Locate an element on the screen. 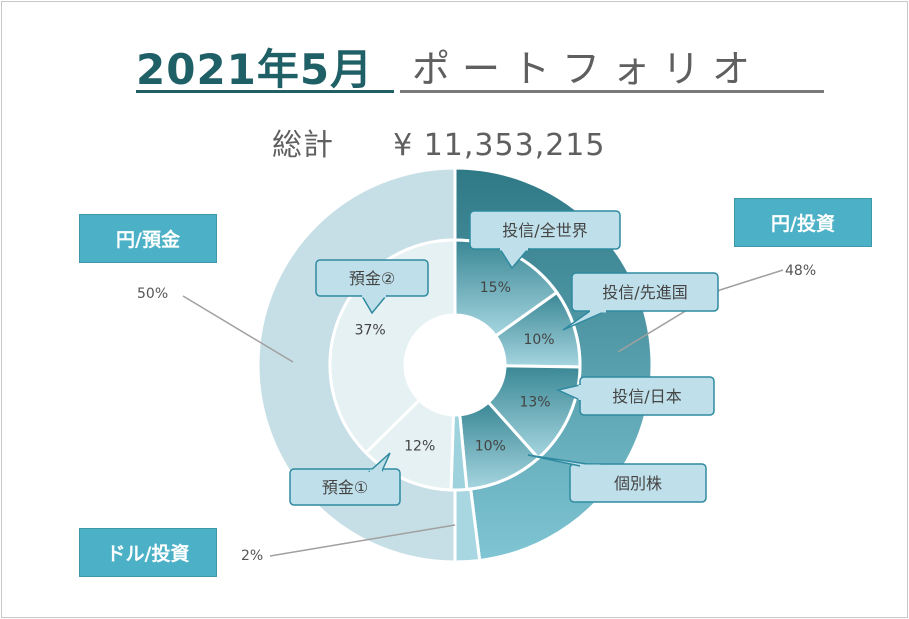  title-portfolio: ポートフォリオ is located at coordinates (587, 69).